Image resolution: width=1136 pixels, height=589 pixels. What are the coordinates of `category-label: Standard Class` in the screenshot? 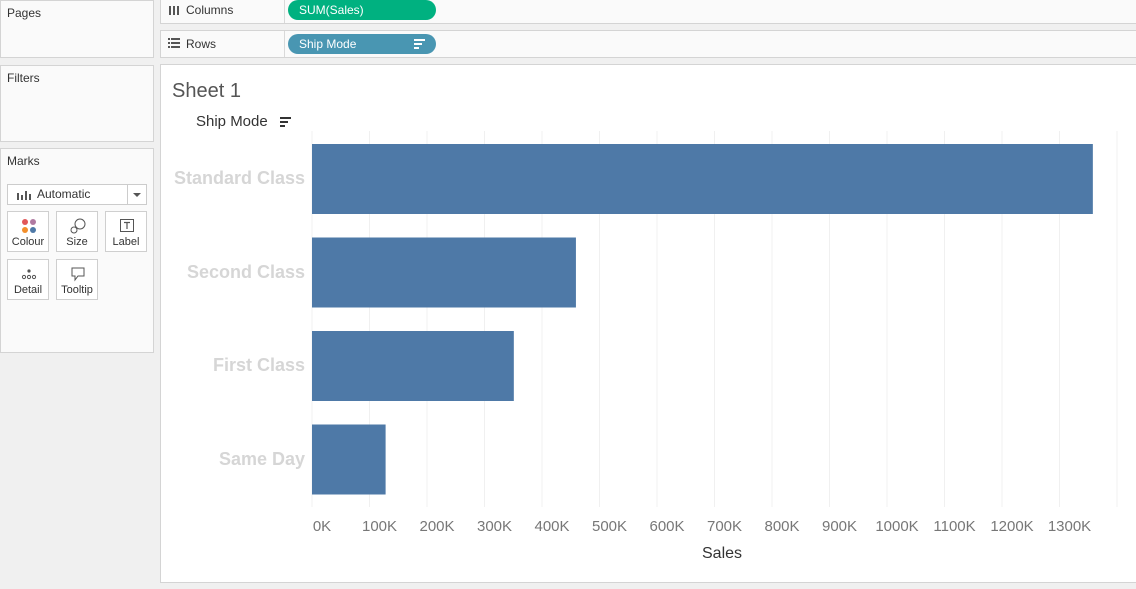 It's located at (239, 178).